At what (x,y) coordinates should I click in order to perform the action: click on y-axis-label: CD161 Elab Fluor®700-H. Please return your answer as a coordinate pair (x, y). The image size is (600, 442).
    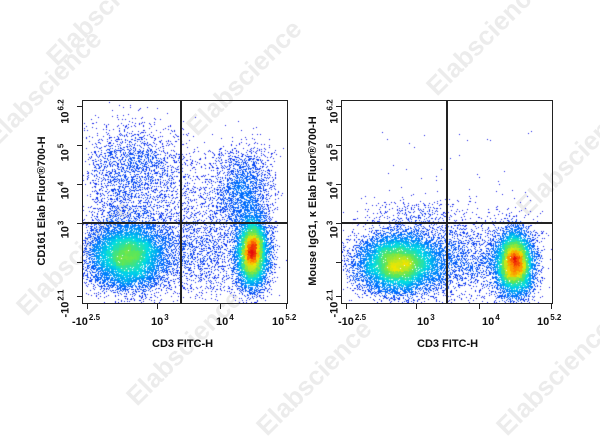
    Looking at the image, I should click on (42, 201).